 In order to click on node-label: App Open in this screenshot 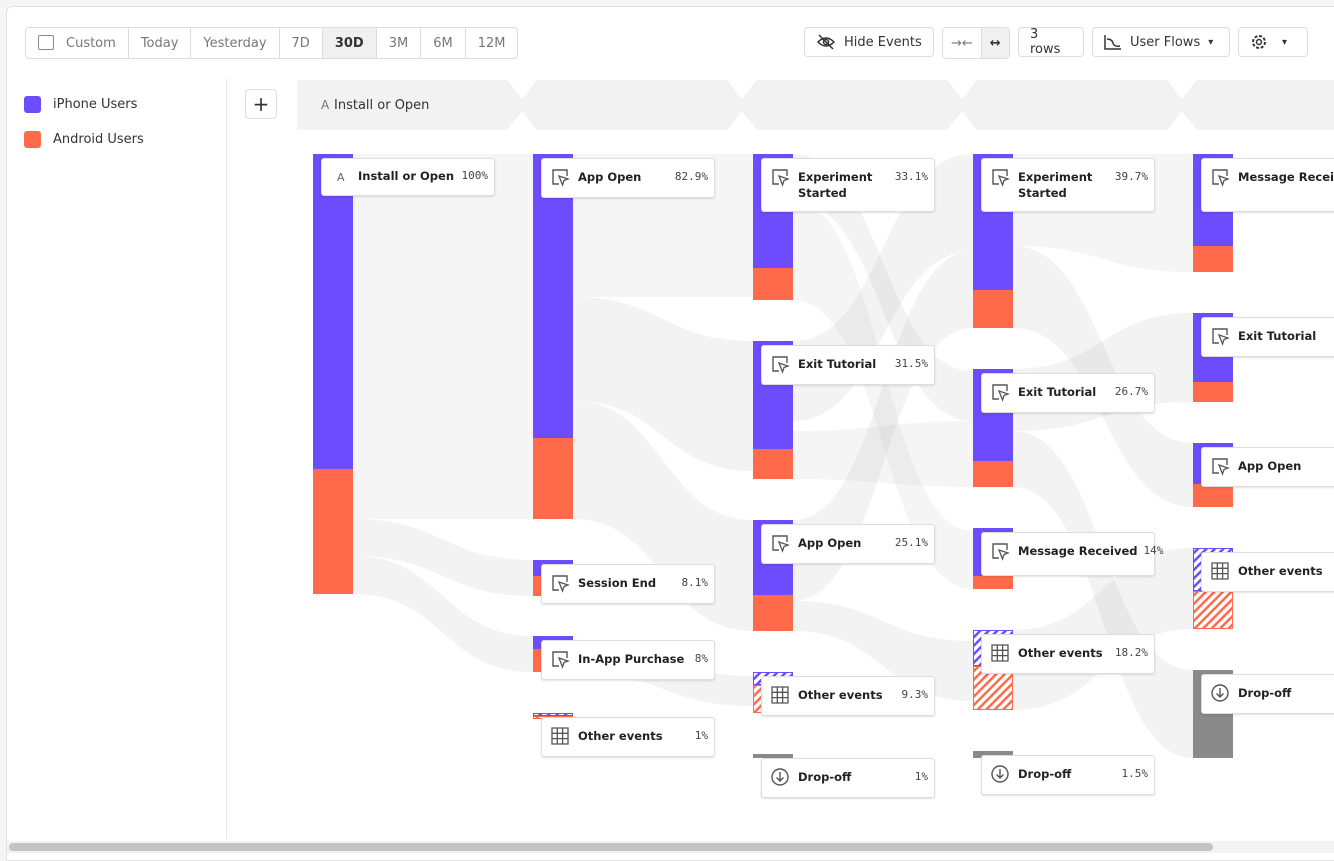, I will do `click(1270, 466)`.